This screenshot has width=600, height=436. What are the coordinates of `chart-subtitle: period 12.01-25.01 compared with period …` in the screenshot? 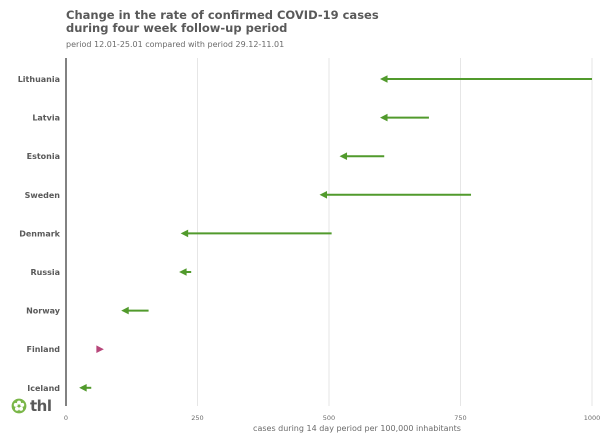 It's located at (175, 44).